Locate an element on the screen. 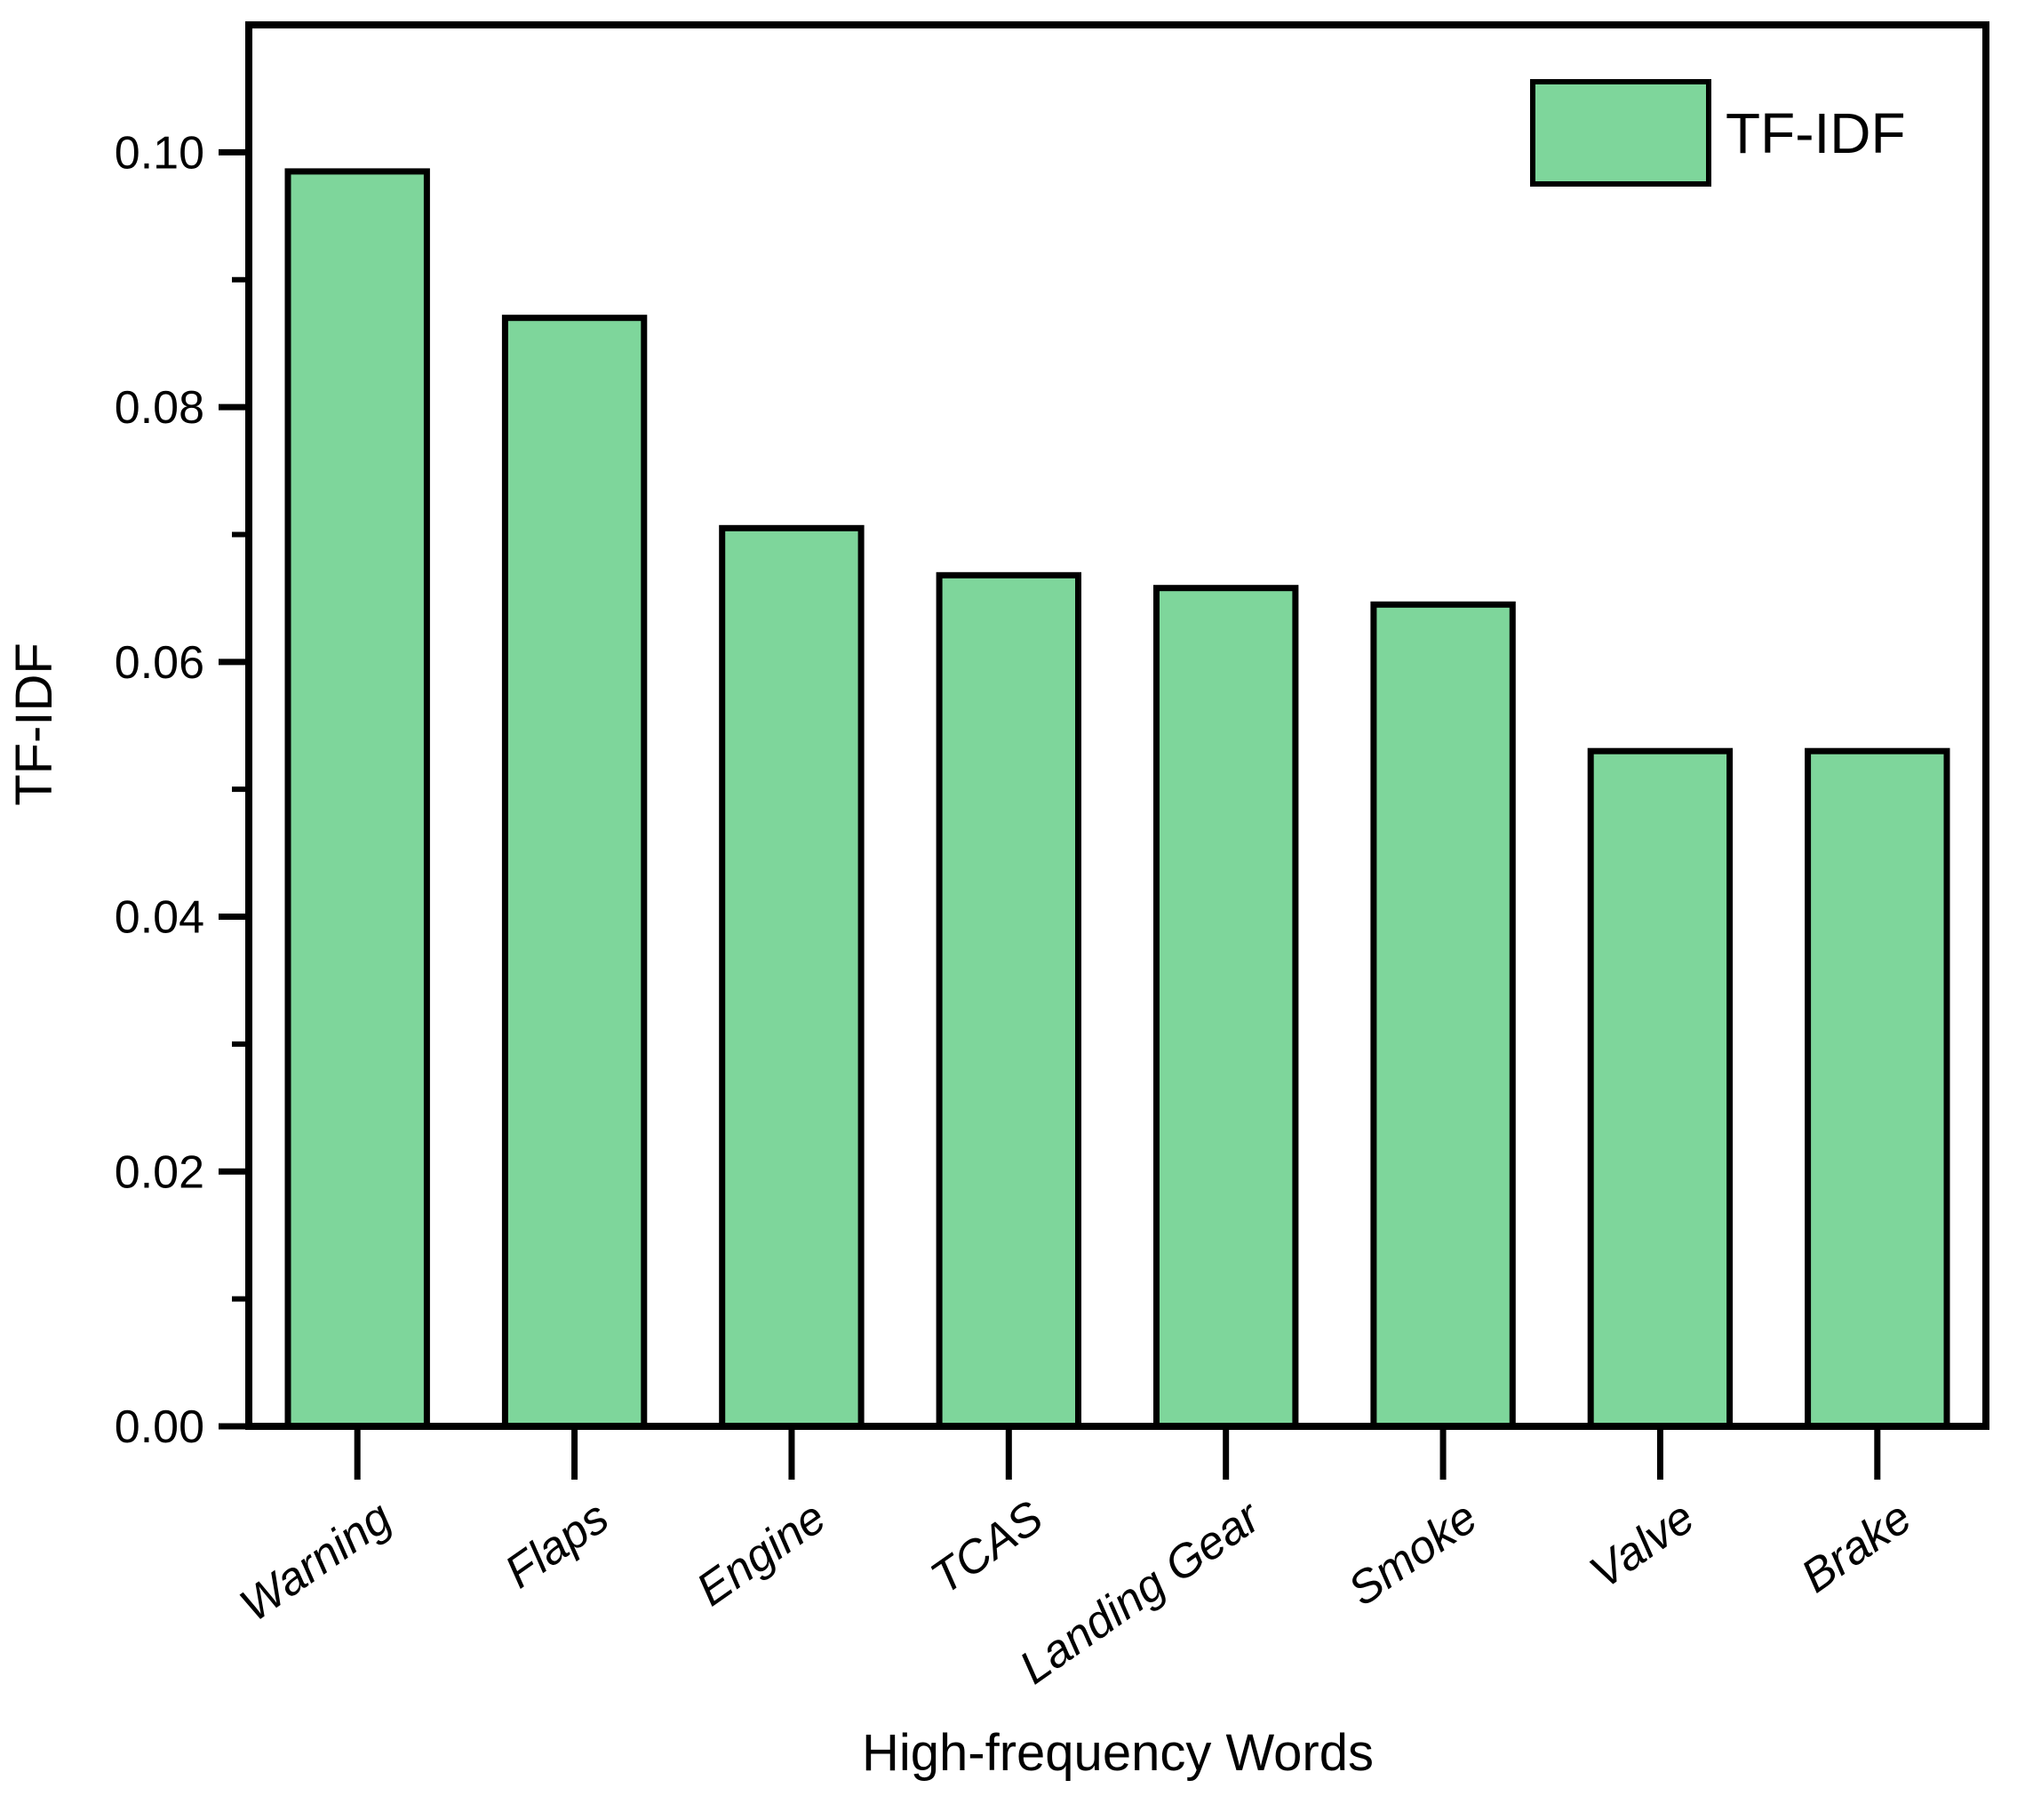 The image size is (2017, 1820). bar-warning is located at coordinates (357, 799).